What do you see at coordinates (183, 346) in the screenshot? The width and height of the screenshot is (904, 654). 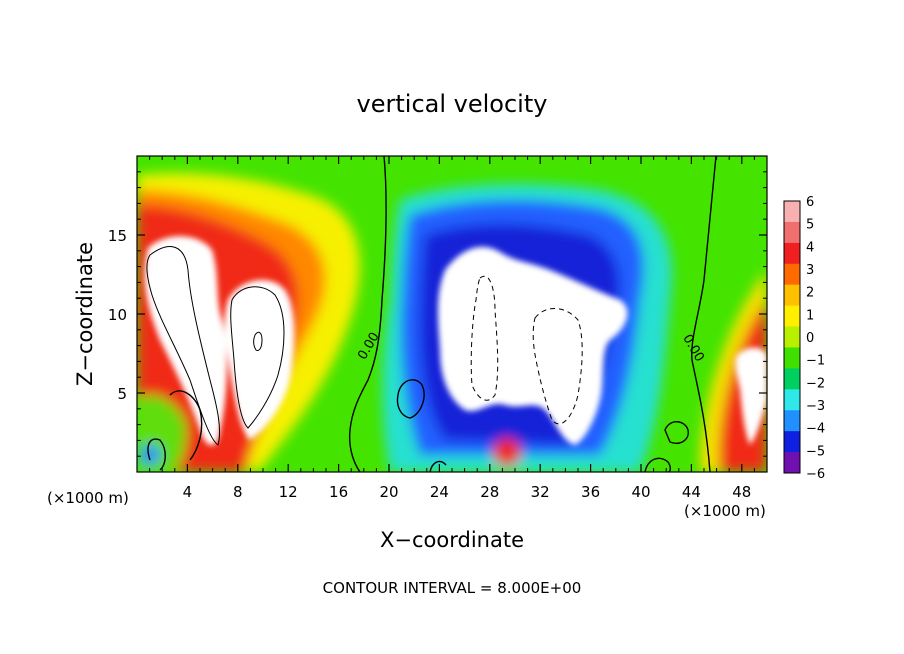 I see `contour-pos-a` at bounding box center [183, 346].